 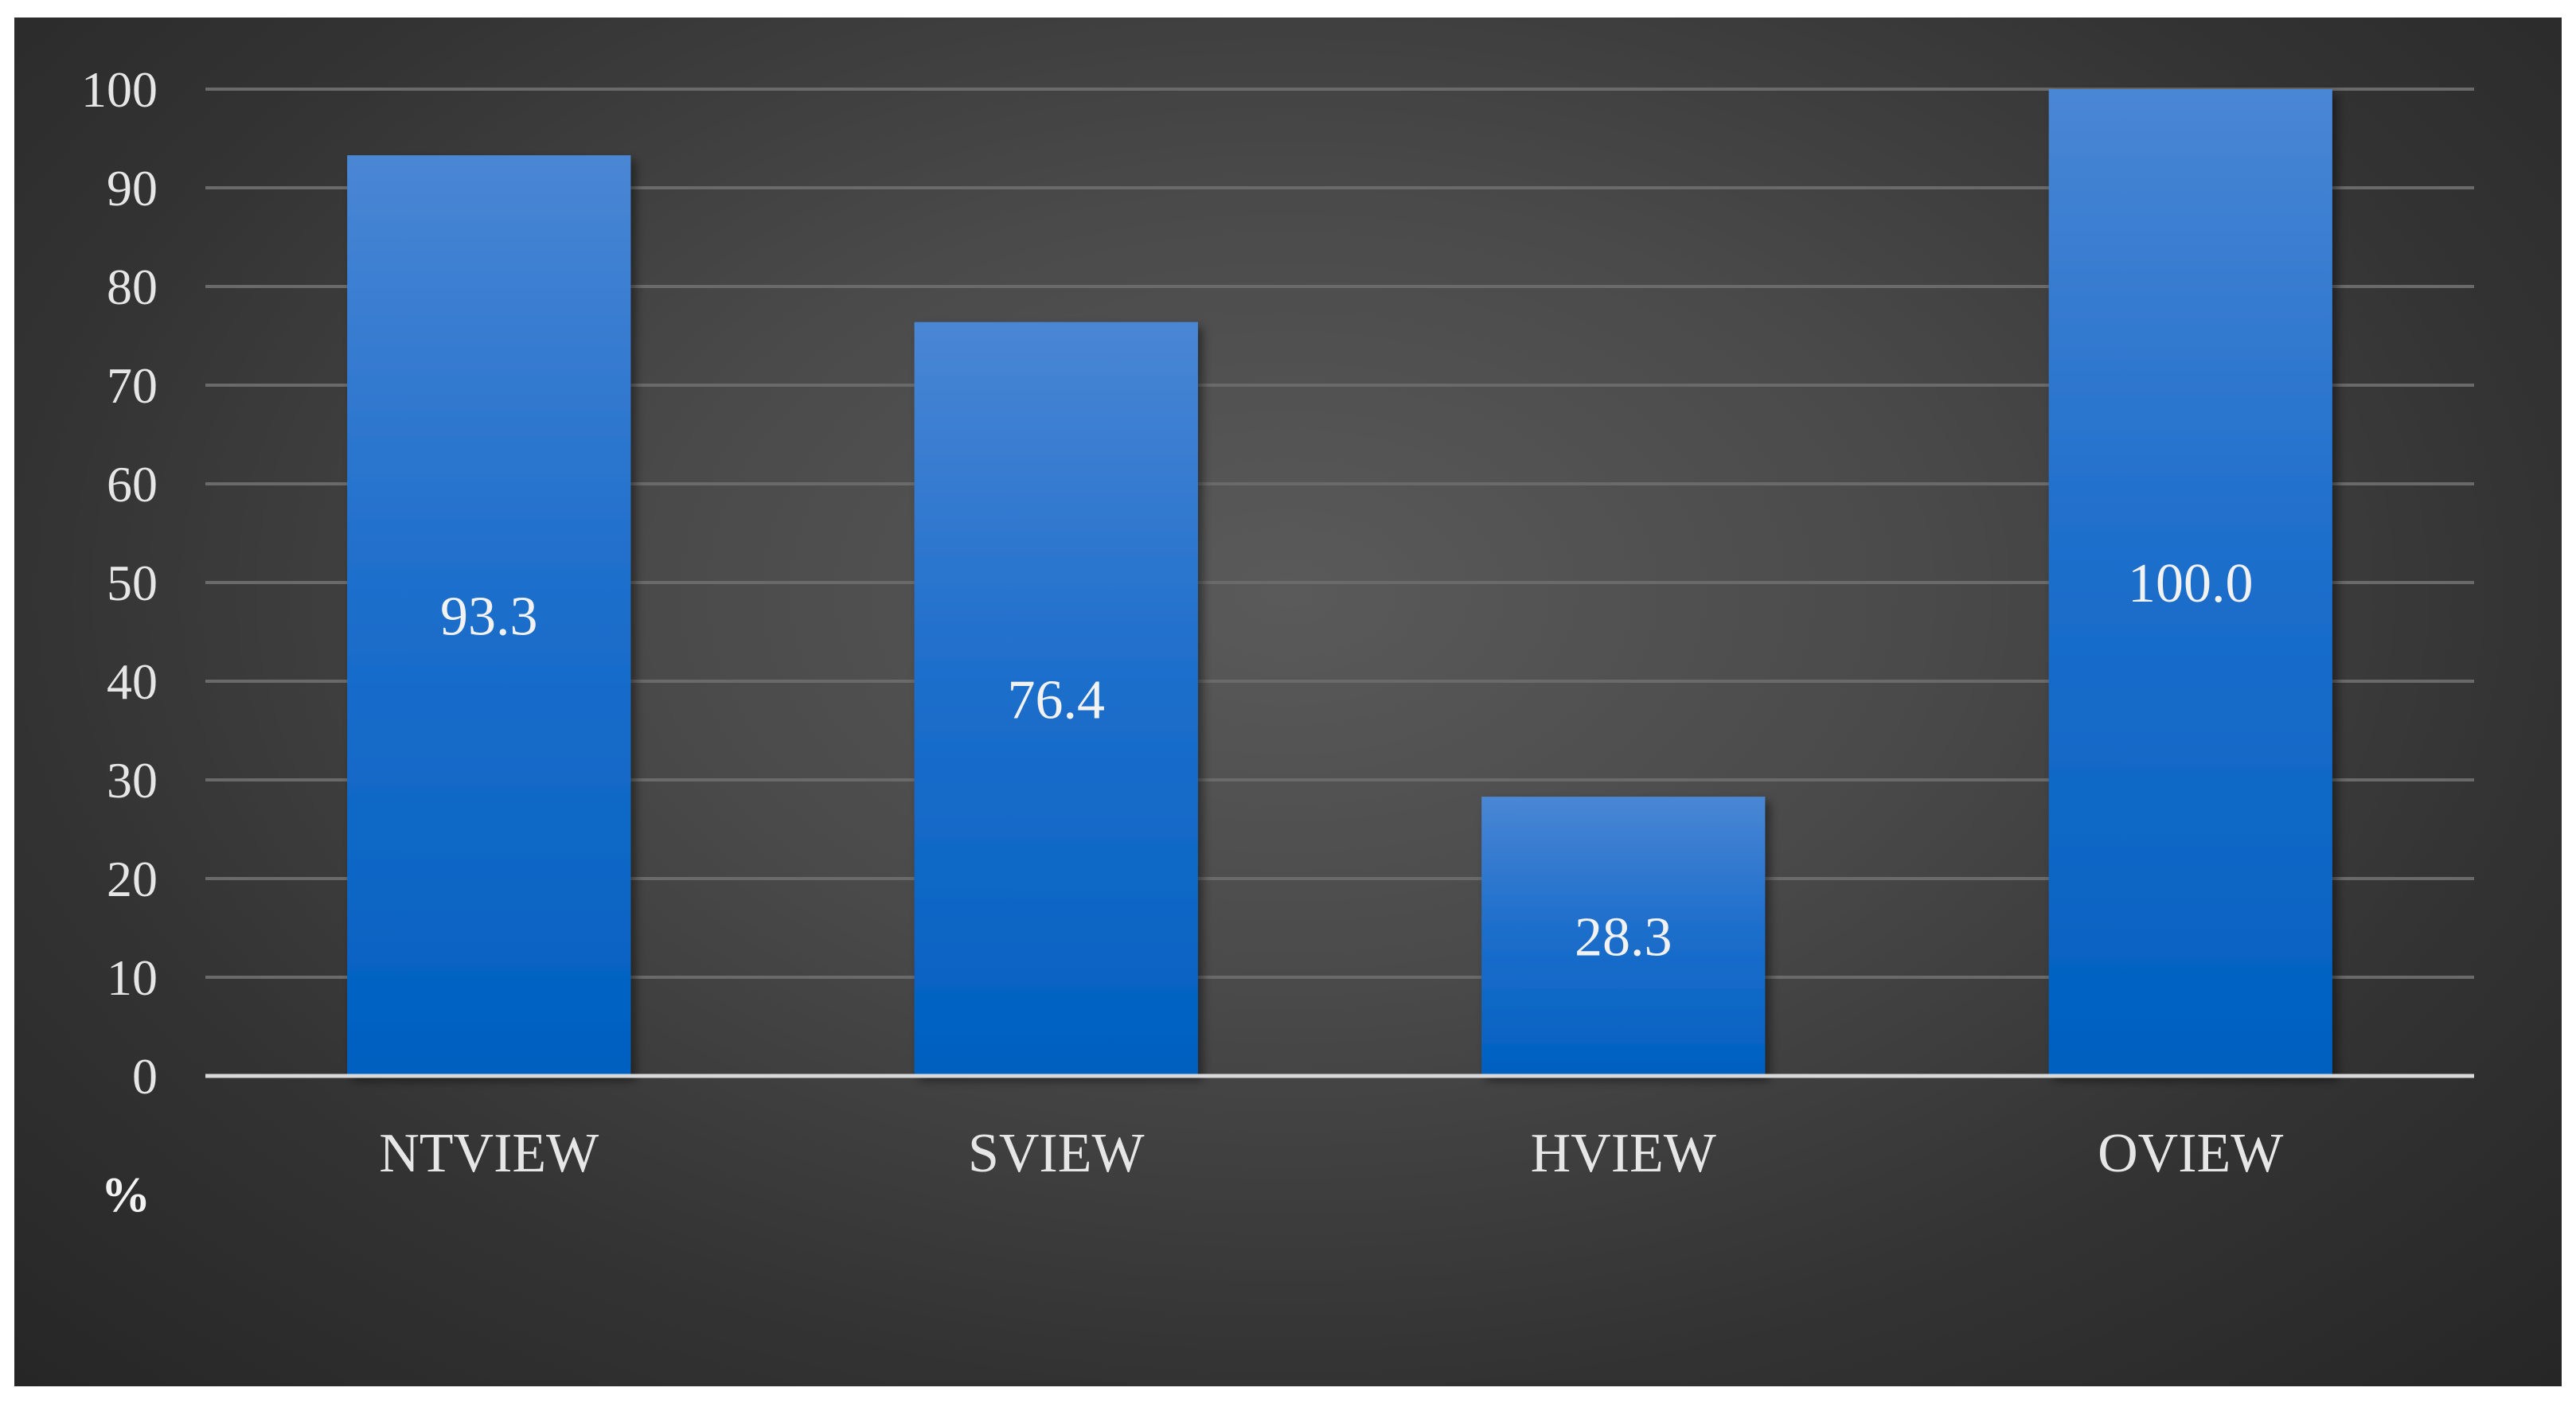 I want to click on unit-label: %, so click(x=125, y=1195).